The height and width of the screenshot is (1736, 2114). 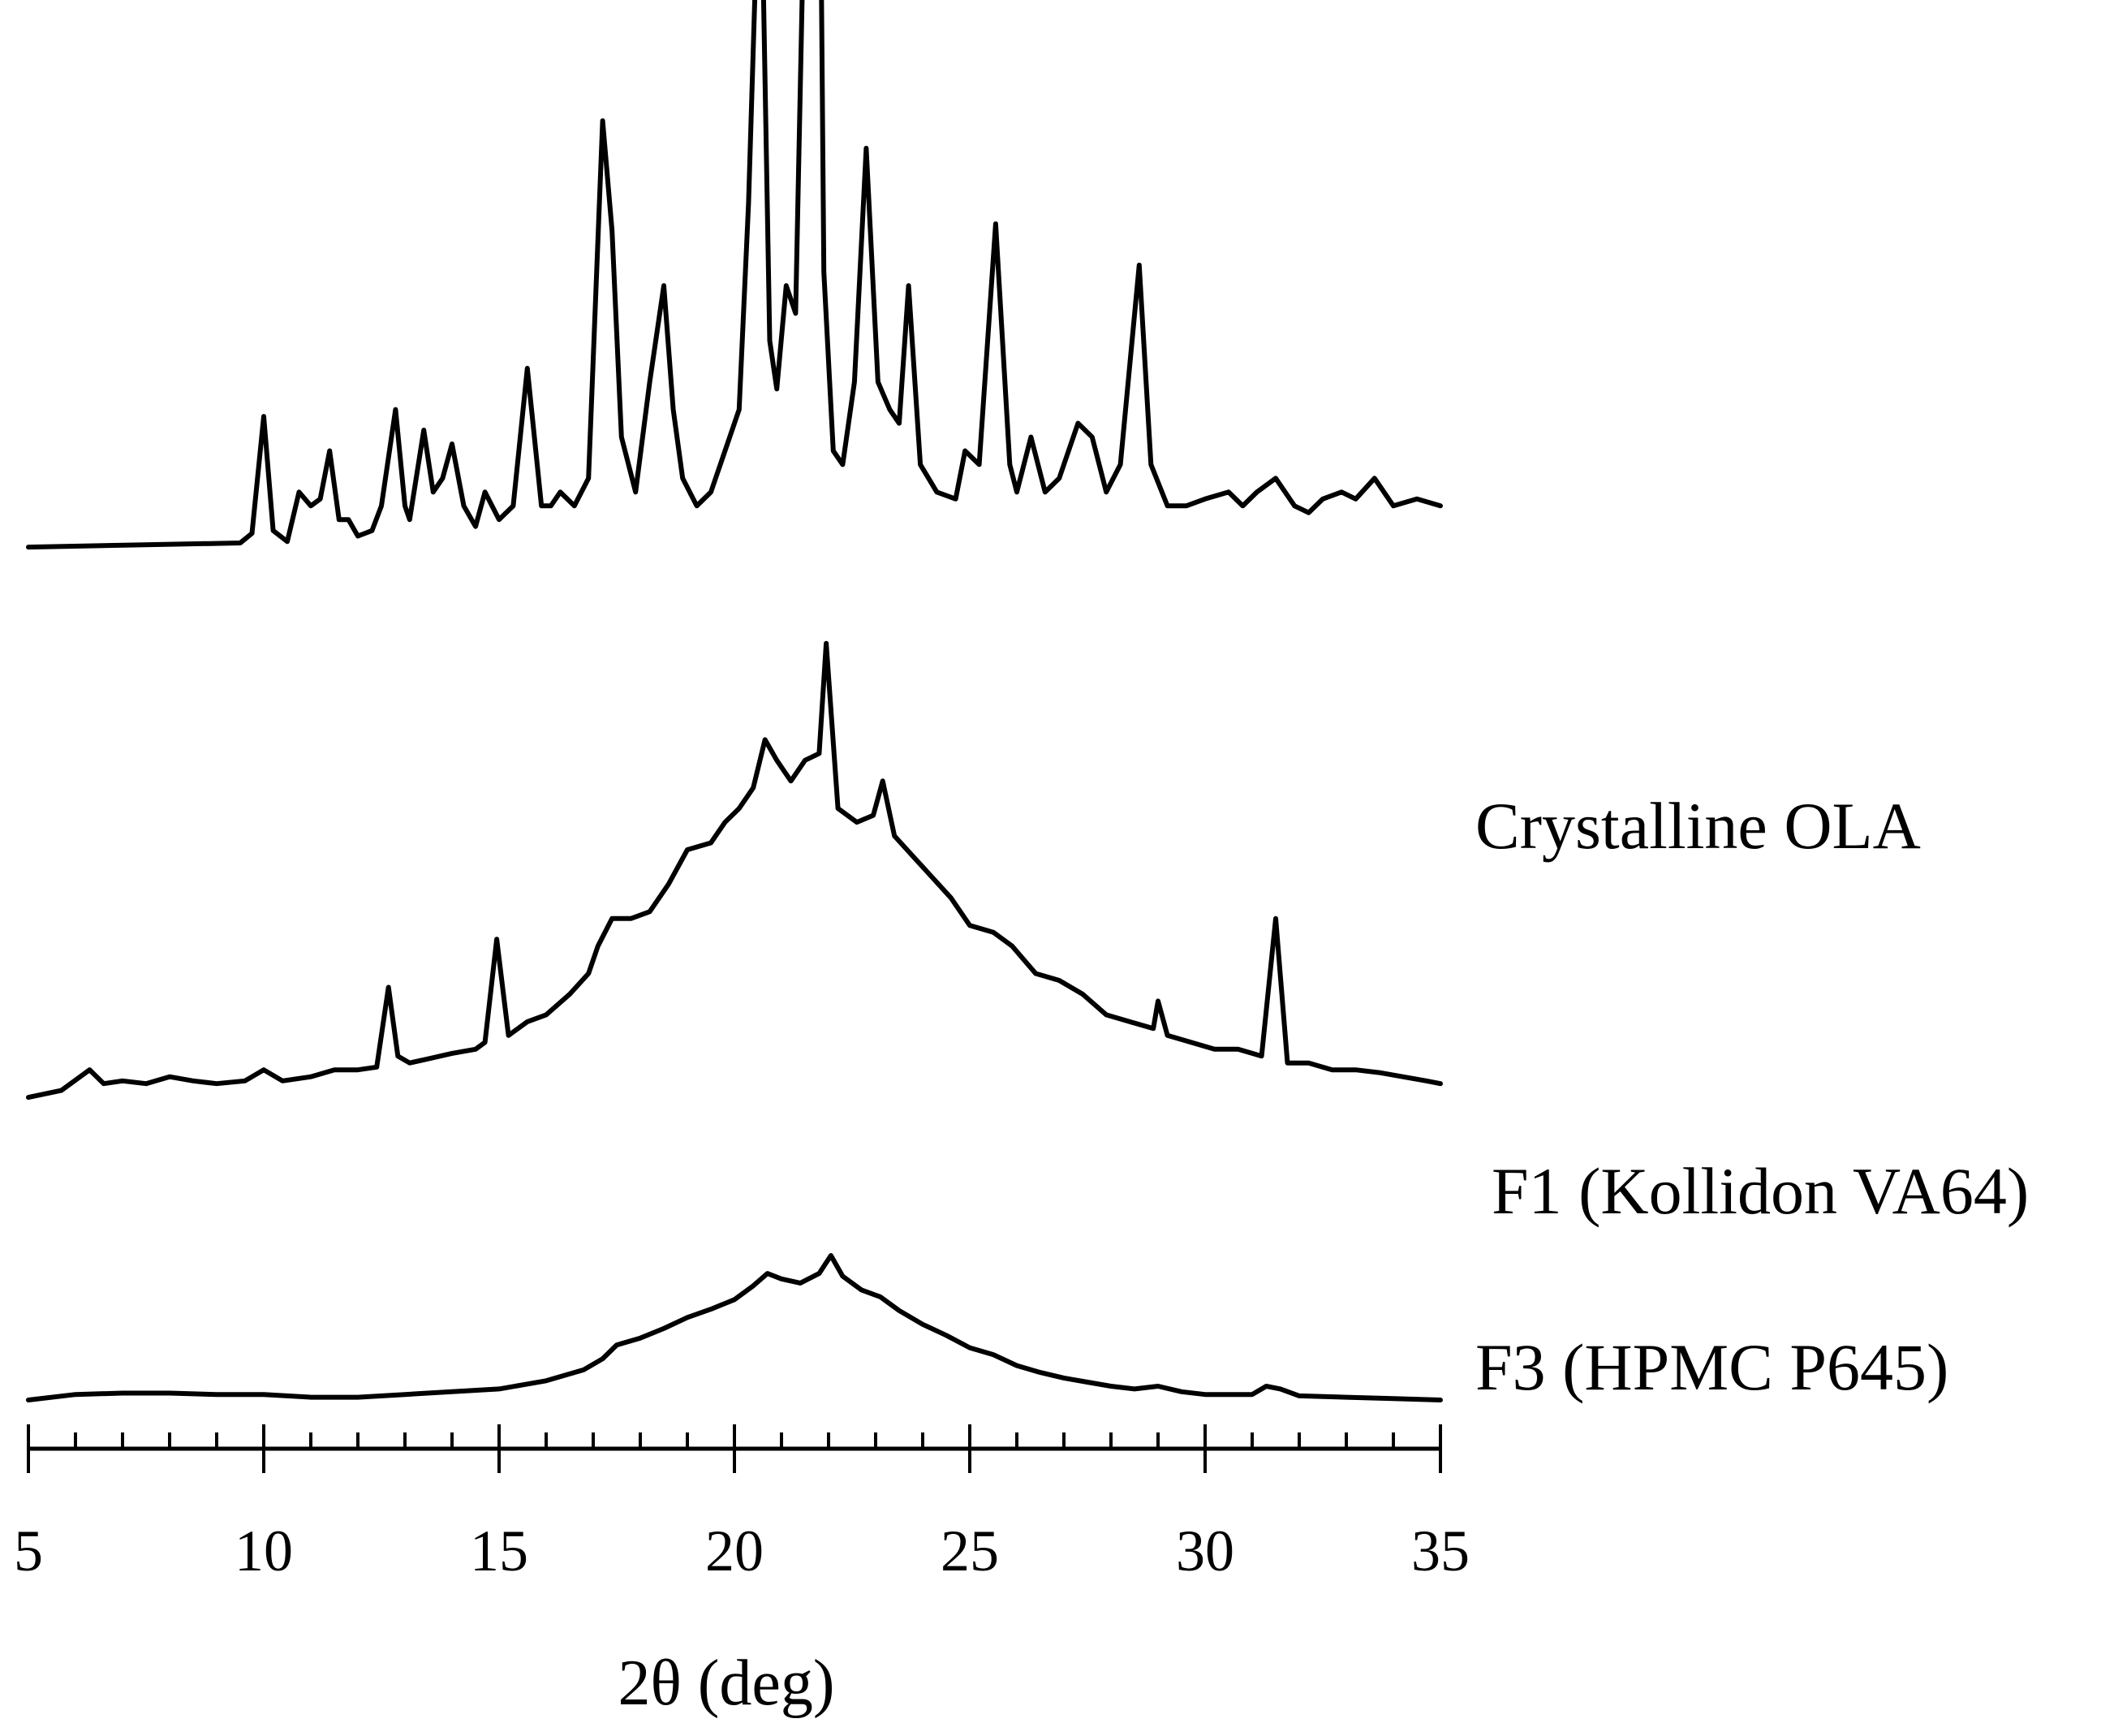 What do you see at coordinates (1698, 826) in the screenshot?
I see `series-label-crystalline-ola: Crystalline OLA` at bounding box center [1698, 826].